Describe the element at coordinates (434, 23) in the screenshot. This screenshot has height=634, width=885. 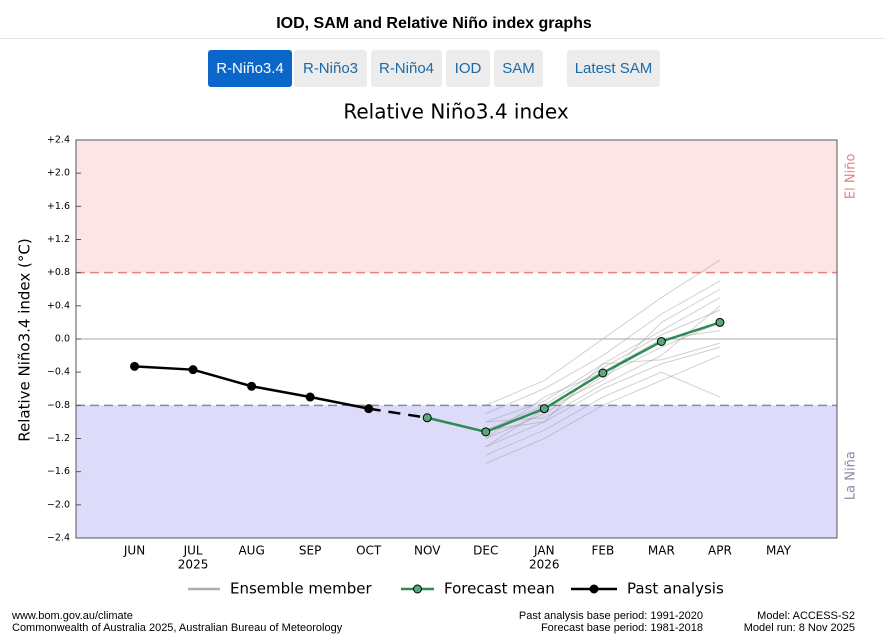
I see `page-title: IOD, SAM and Relative Niño index graphs` at that location.